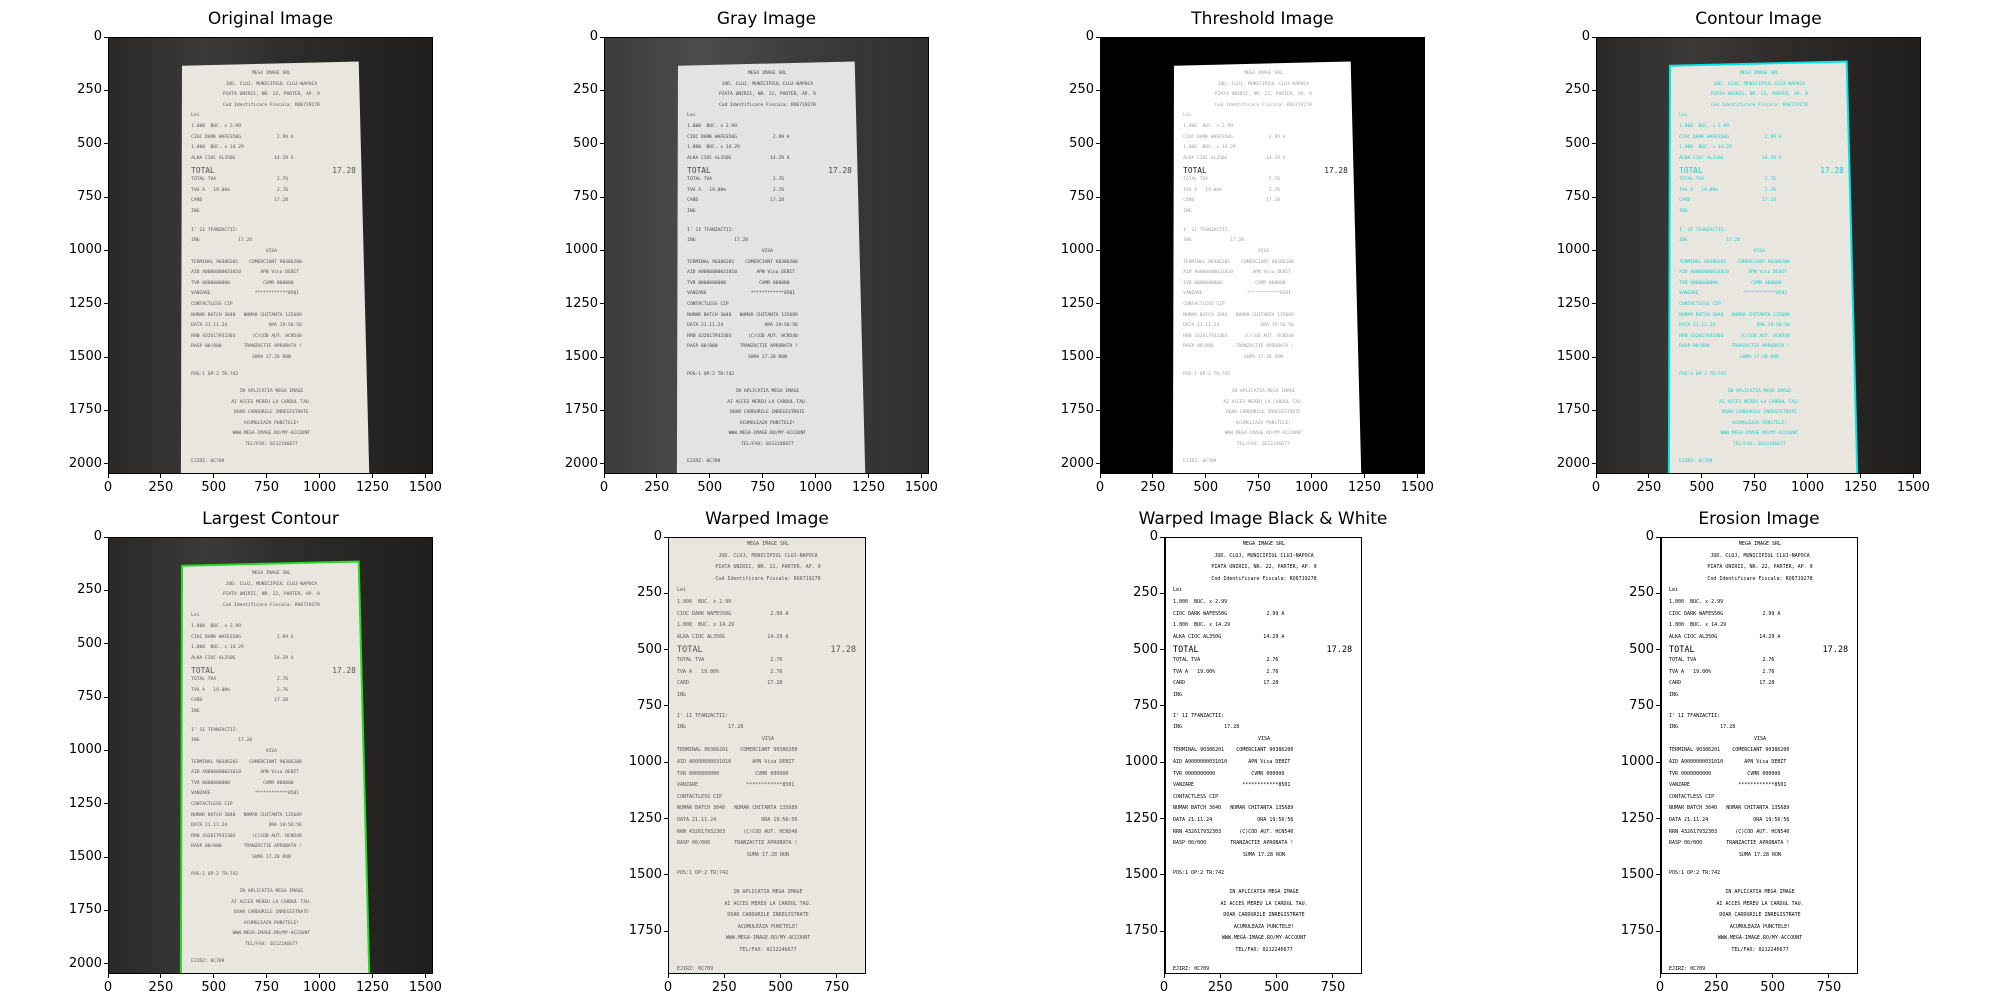 The height and width of the screenshot is (1000, 2000). I want to click on receipt-line: TVR 0000000000 CVMR 000000, so click(1725, 773).